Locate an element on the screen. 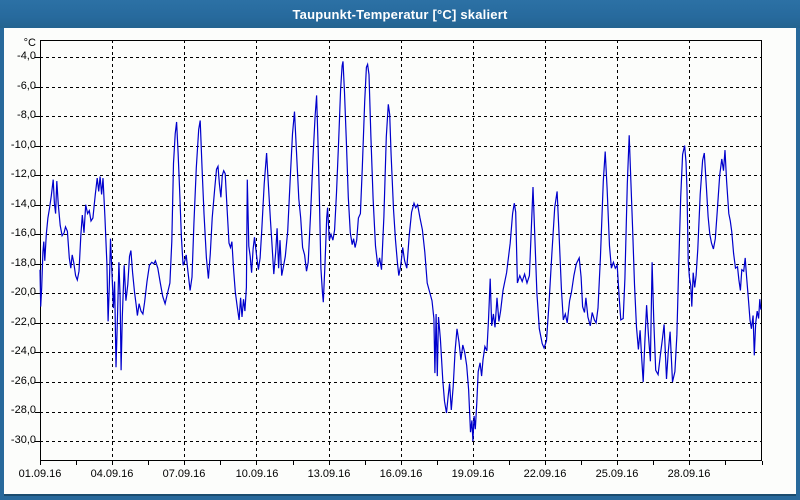 The width and height of the screenshot is (800, 500). y-tick-label: -4,0 is located at coordinates (26, 56).